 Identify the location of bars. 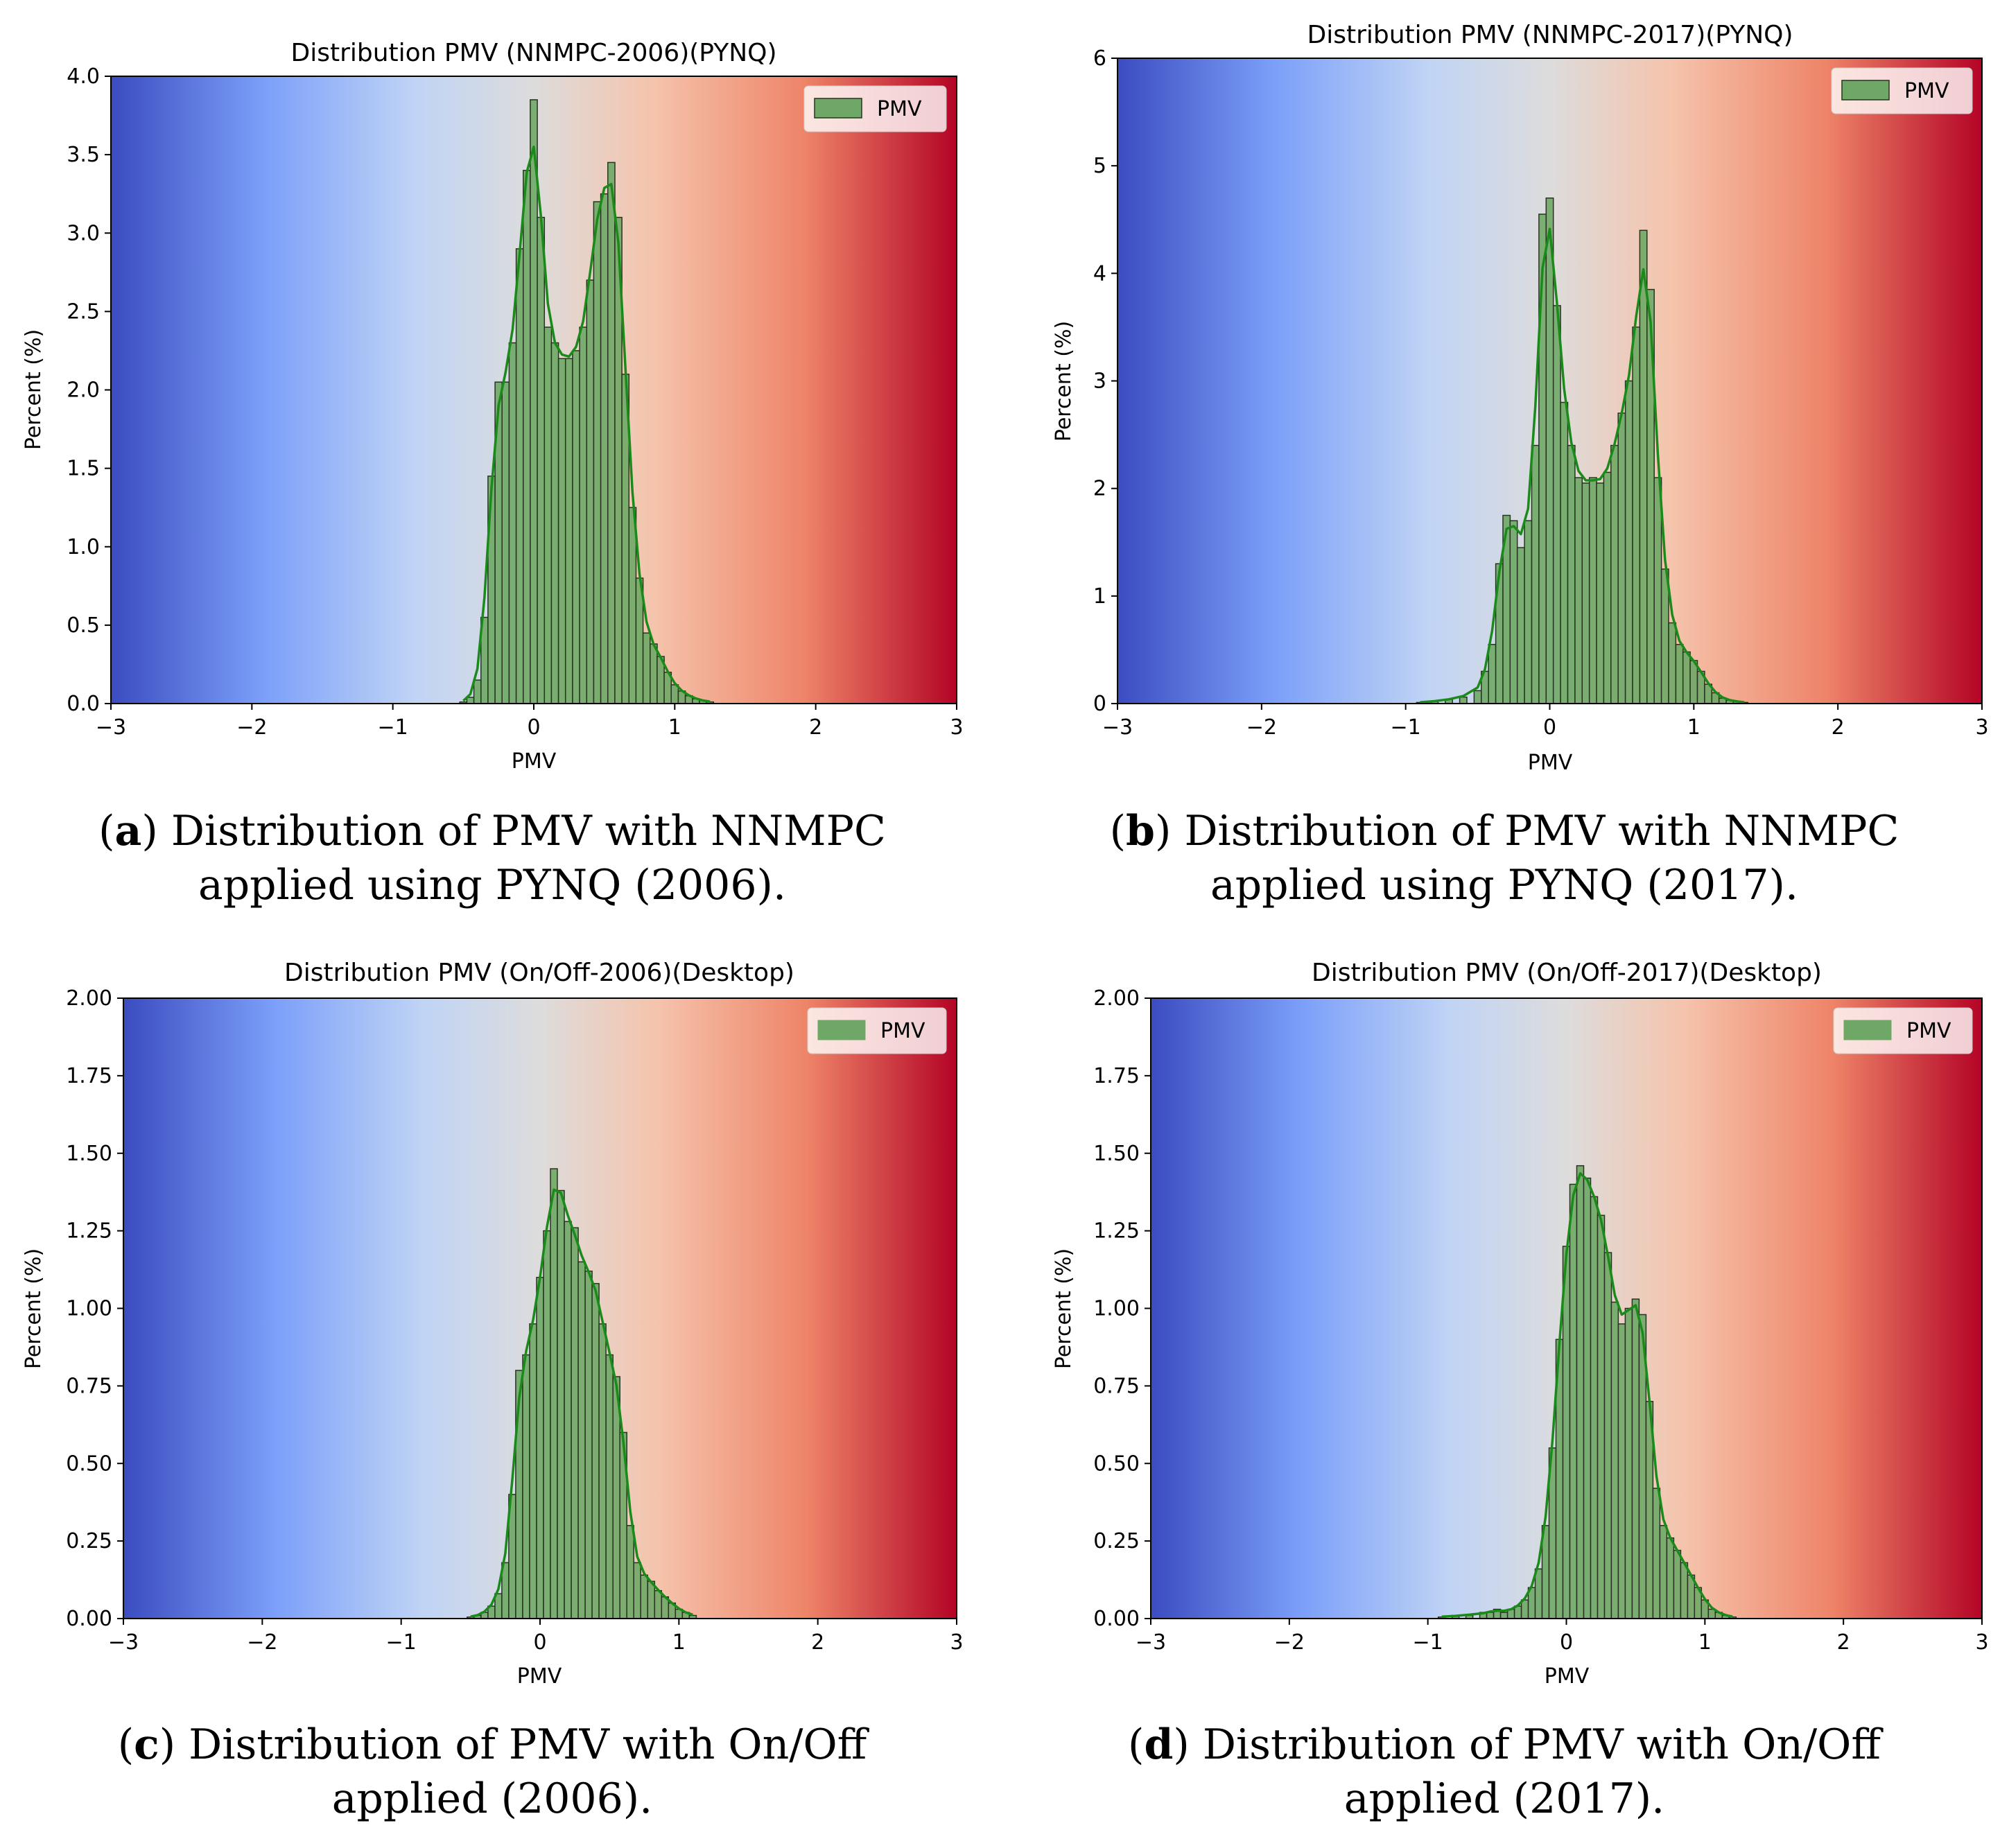
(1582, 451).